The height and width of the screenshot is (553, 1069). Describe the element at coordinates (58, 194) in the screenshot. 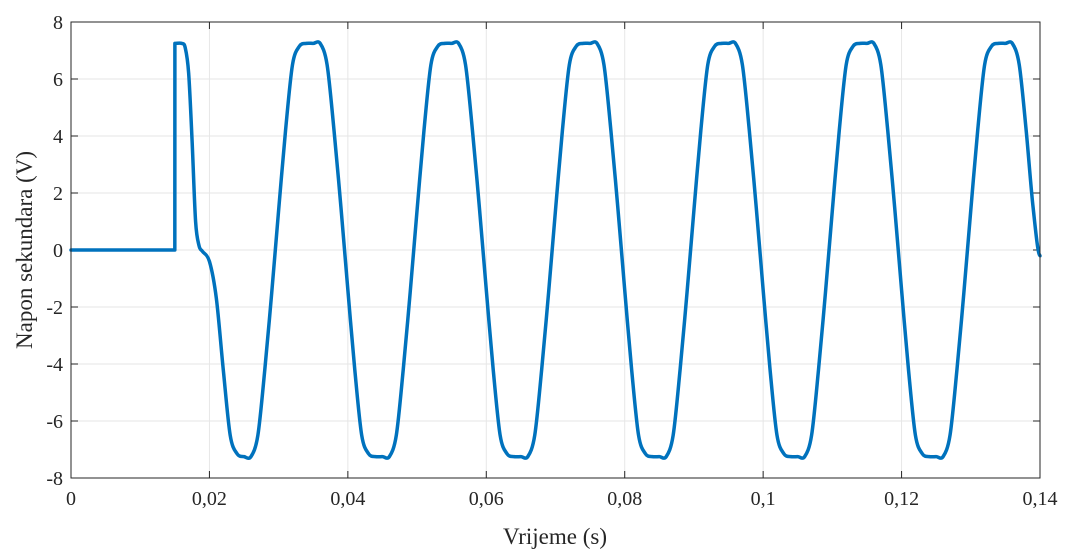

I see `y-tick-label: 2` at that location.